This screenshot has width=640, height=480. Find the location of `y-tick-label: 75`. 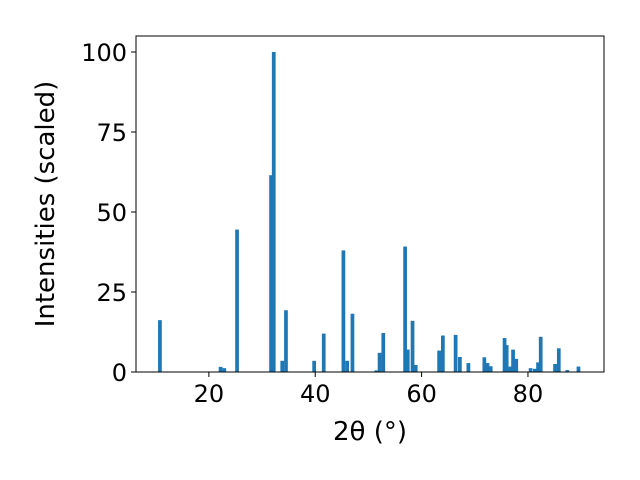

y-tick-label: 75 is located at coordinates (111, 133).